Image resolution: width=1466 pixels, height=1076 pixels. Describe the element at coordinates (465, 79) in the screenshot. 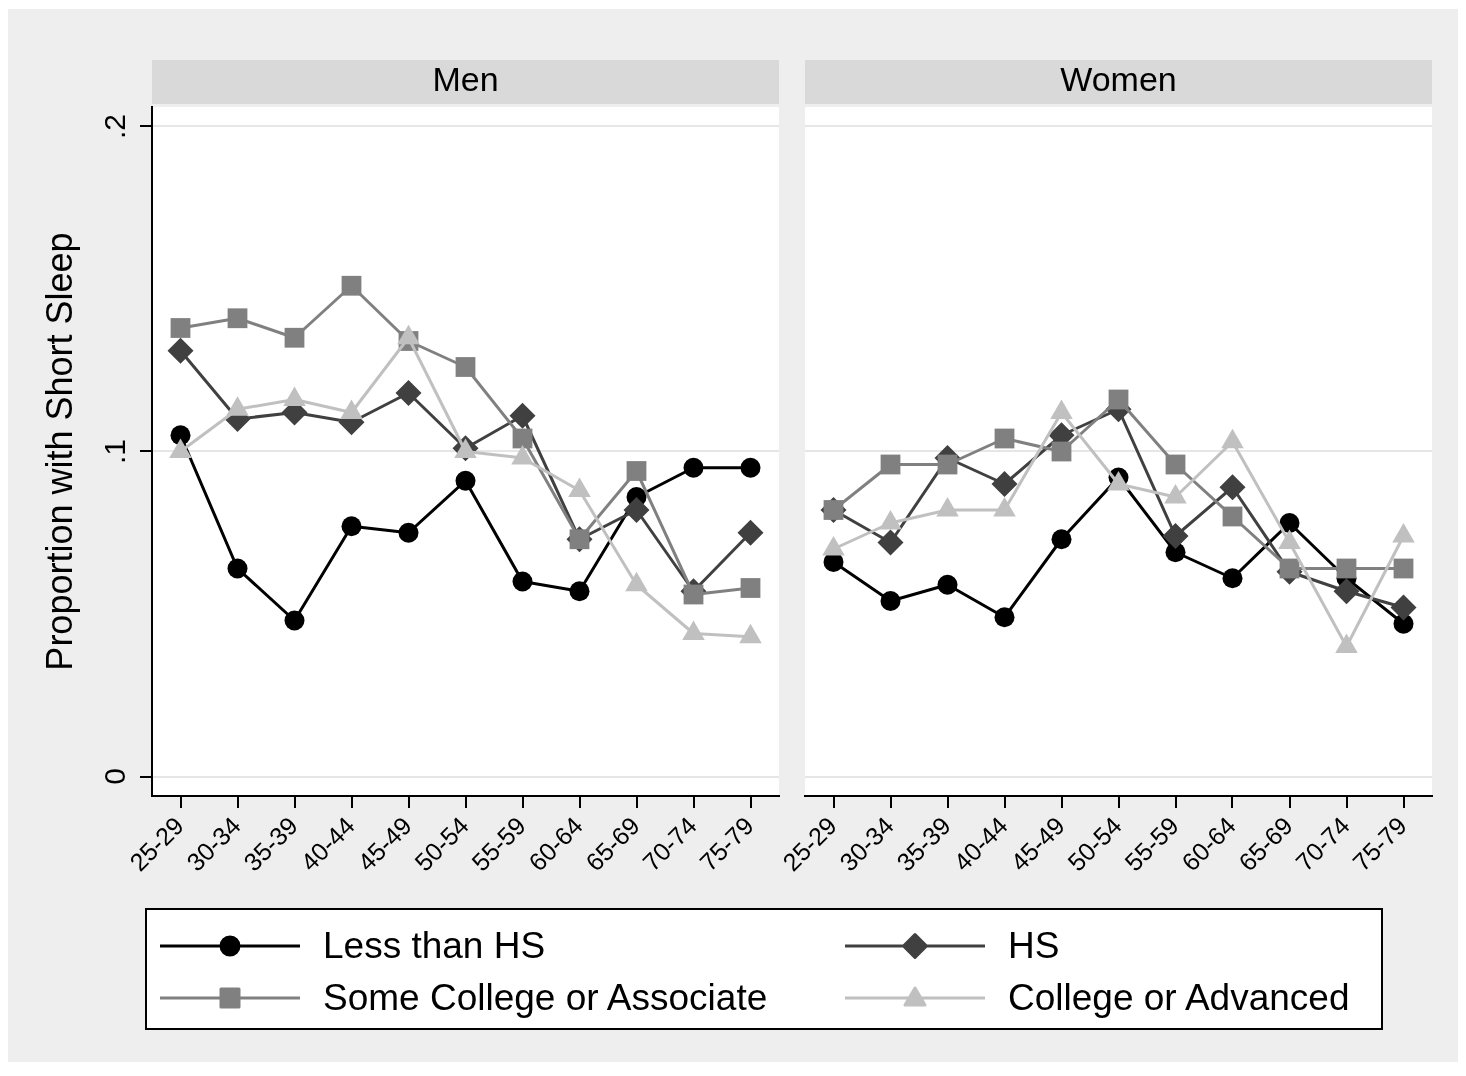

I see `chart-title: Men` at that location.